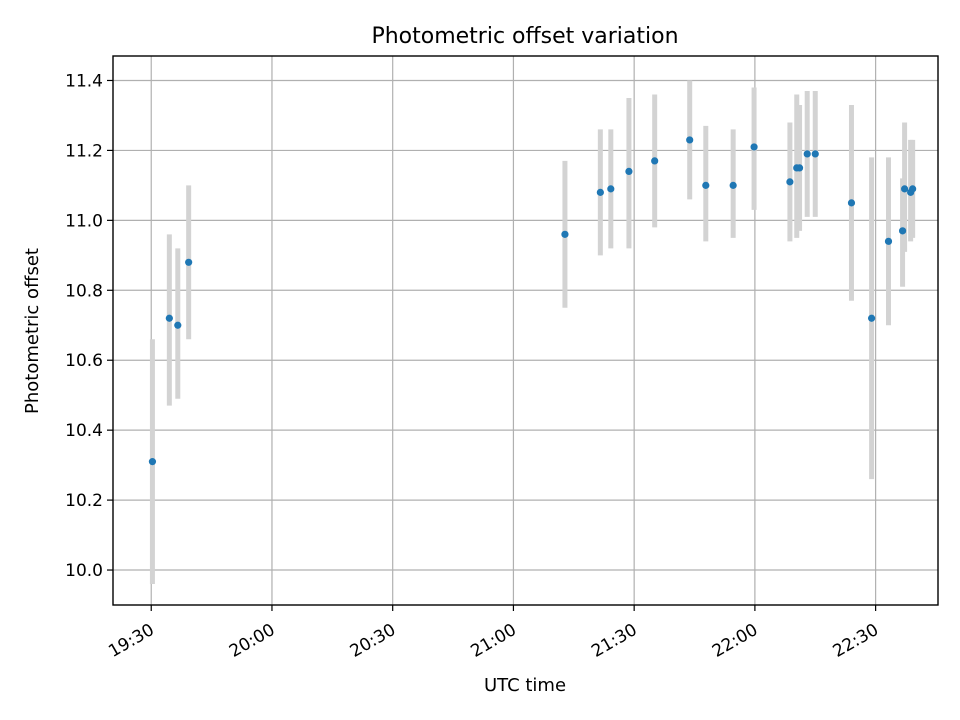 The image size is (960, 720). What do you see at coordinates (84, 291) in the screenshot?
I see `y-tick-label: 10.8` at bounding box center [84, 291].